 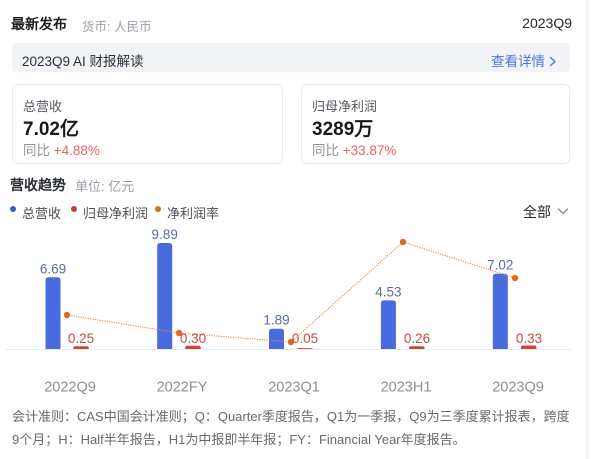 What do you see at coordinates (53, 268) in the screenshot?
I see `svg-text: 6.69` at bounding box center [53, 268].